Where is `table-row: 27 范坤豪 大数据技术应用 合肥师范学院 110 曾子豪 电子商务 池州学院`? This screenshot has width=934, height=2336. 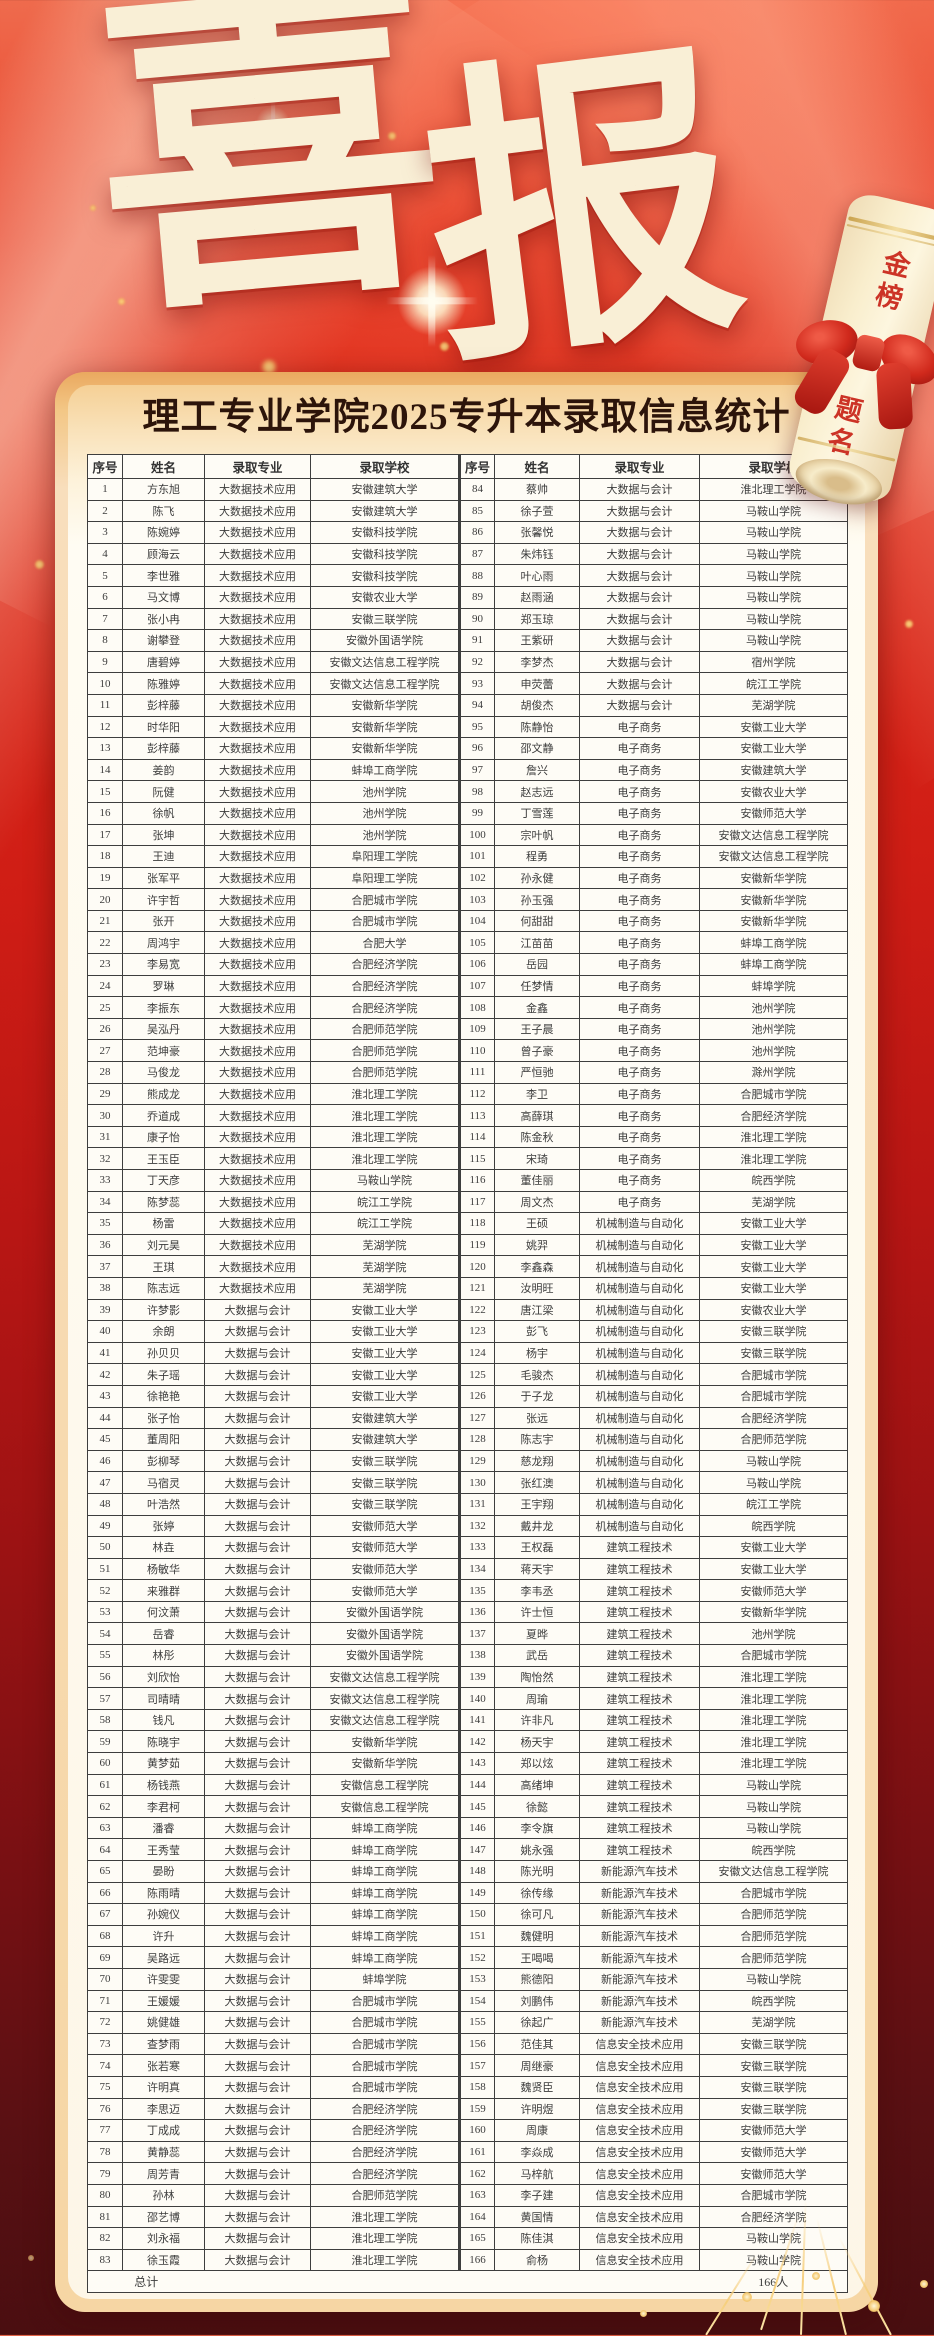 table-row: 27 范坤豪 大数据技术应用 合肥师范学院 110 曾子豪 电子商务 池州学院 is located at coordinates (467, 1051).